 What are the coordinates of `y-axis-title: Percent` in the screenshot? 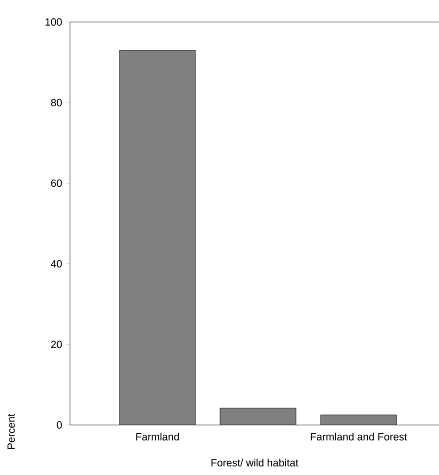 It's located at (11, 431).